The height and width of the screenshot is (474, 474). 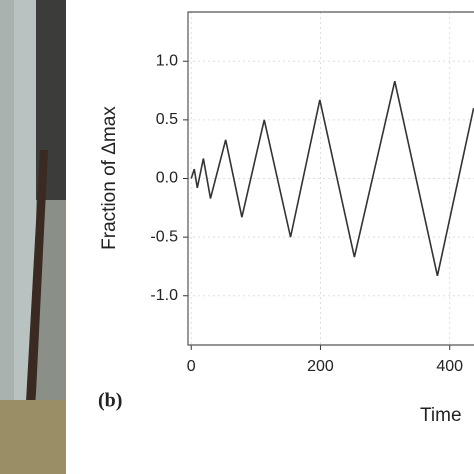 I want to click on x-tick-label: 0, so click(x=191, y=366).